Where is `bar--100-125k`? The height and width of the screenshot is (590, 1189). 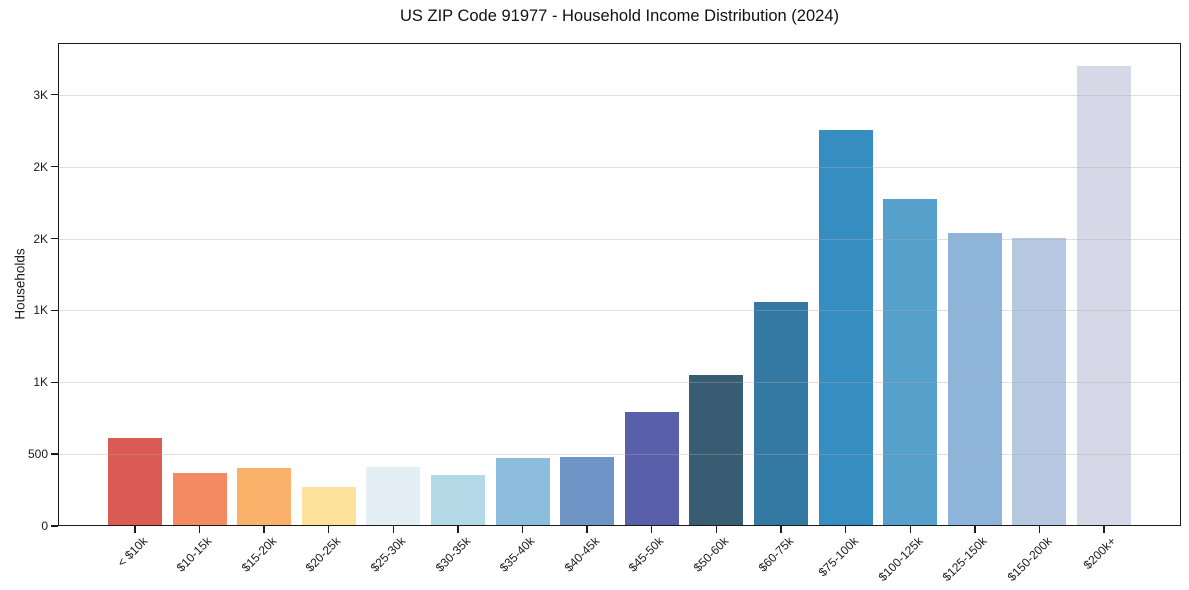 bar--100-125k is located at coordinates (910, 362).